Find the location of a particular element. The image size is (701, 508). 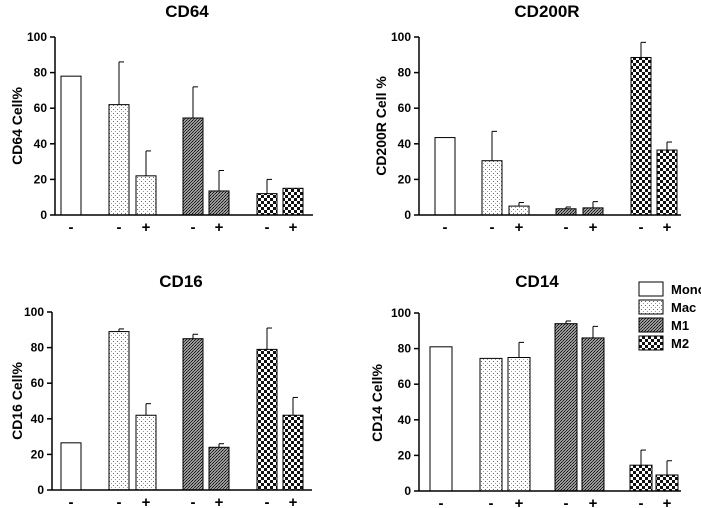

legend-swatch-mono is located at coordinates (651, 289).